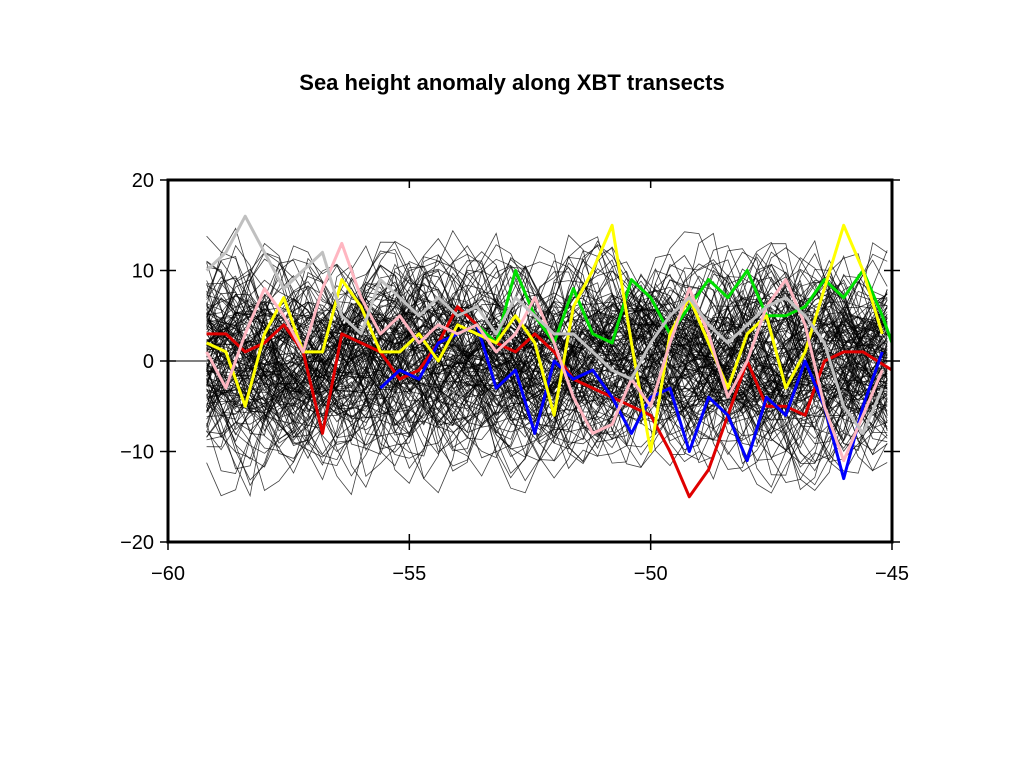  What do you see at coordinates (409, 574) in the screenshot?
I see `x-tick-label: −55` at bounding box center [409, 574].